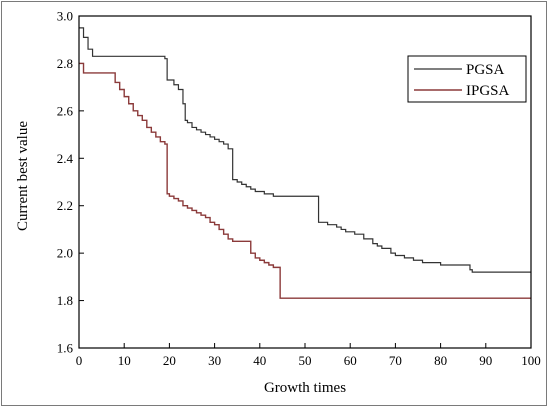 The image size is (550, 409). I want to click on x-tick-label: 50, so click(305, 360).